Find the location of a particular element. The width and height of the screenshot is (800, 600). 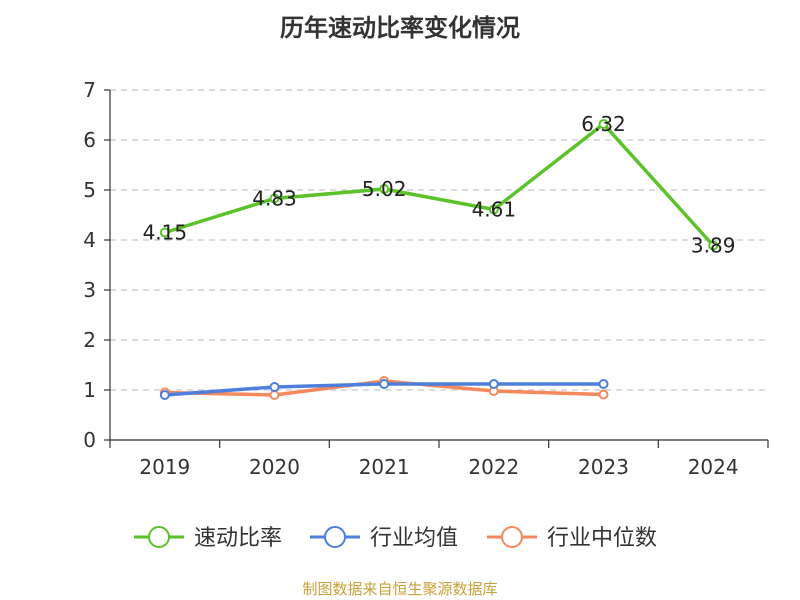

y-tick-label: 7 is located at coordinates (89, 90).